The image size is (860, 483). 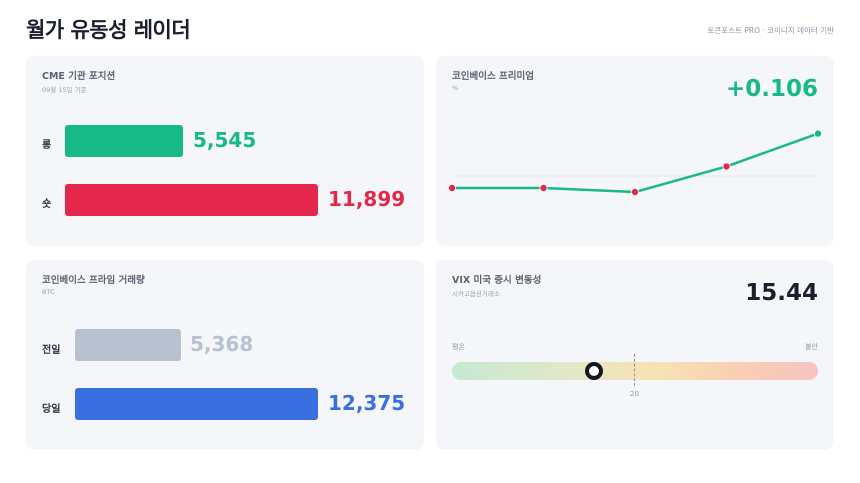 I want to click on today-bar, so click(x=196, y=404).